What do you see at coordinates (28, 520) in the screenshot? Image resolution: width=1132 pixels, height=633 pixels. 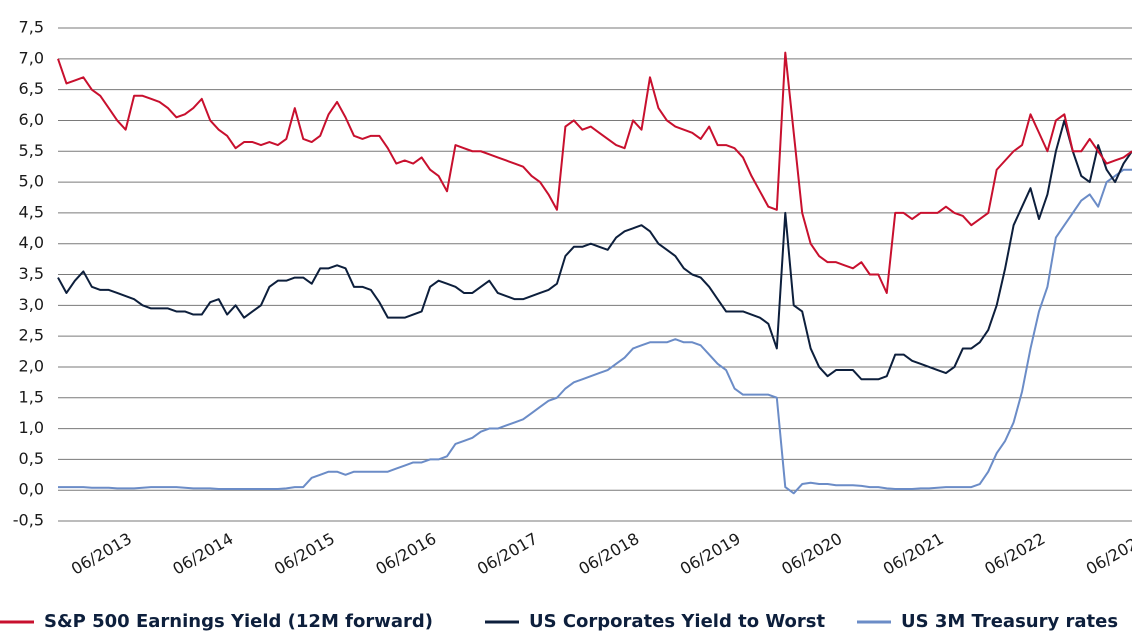 I see `y-tick-label: -0,5` at bounding box center [28, 520].